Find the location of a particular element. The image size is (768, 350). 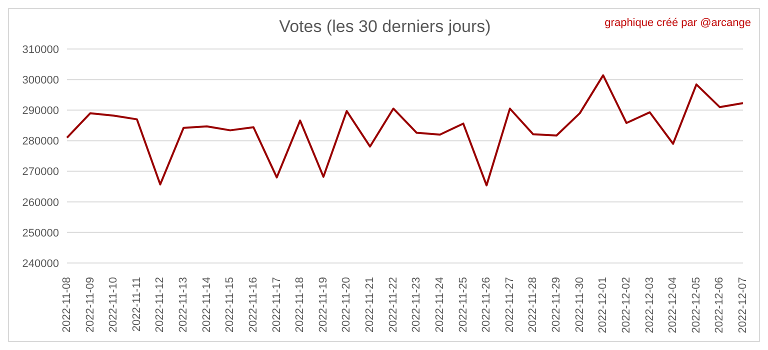

x-tick-label: 2022-12-03 is located at coordinates (650, 305).